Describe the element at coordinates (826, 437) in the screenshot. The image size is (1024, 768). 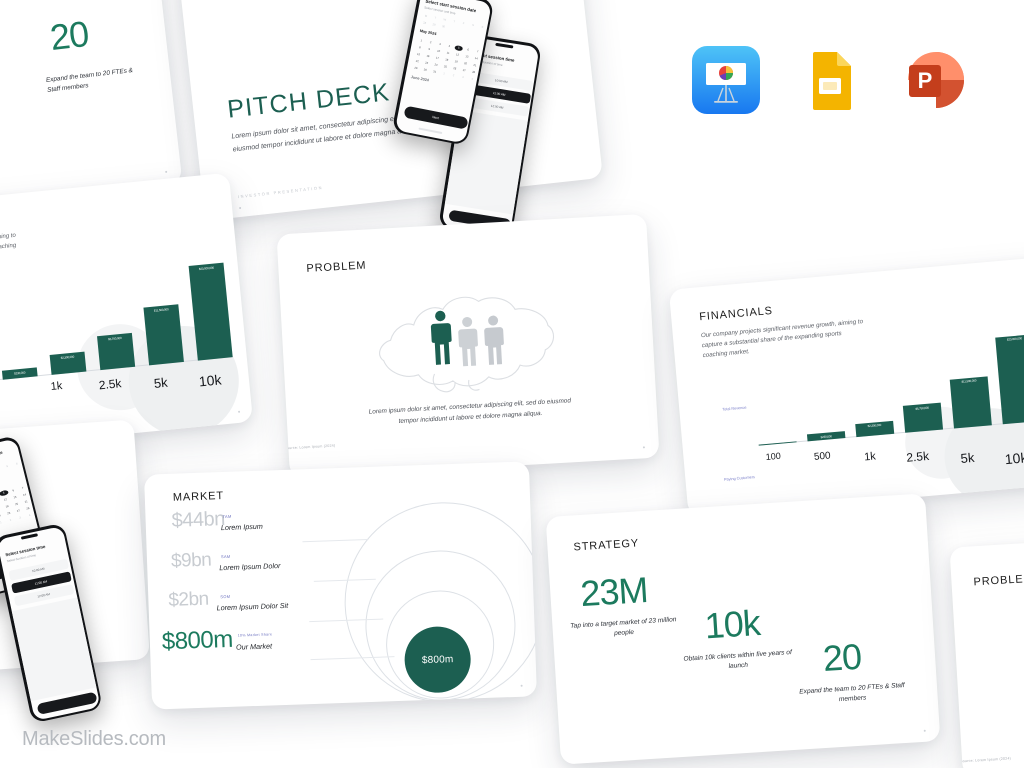
I see `chart-bar-value: $230,000` at that location.